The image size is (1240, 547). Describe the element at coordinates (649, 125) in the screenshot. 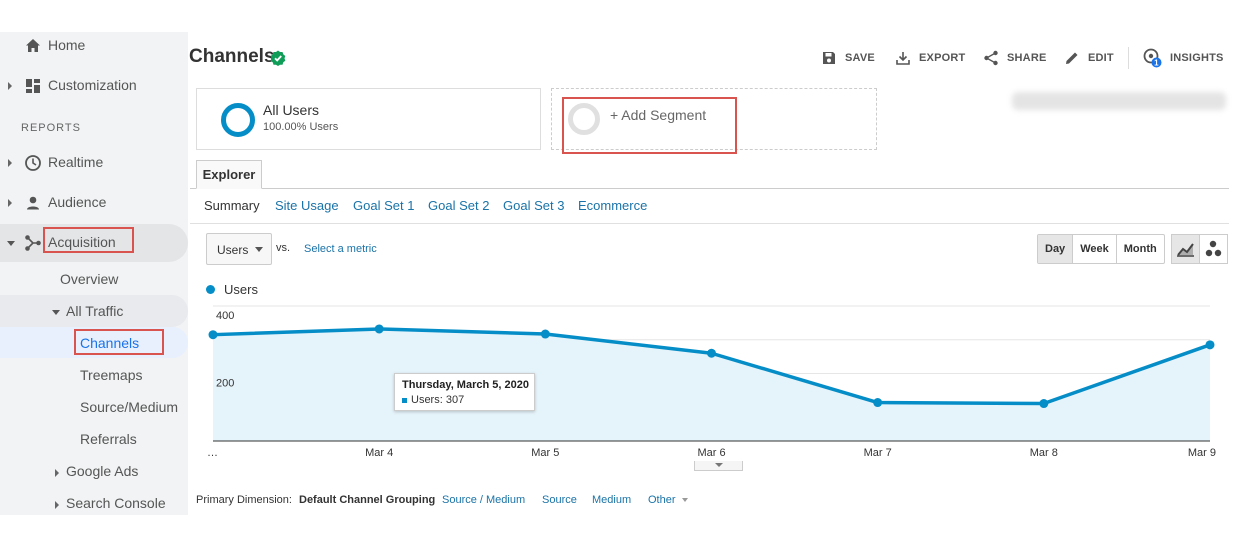

I see `add-segment-red-box` at that location.